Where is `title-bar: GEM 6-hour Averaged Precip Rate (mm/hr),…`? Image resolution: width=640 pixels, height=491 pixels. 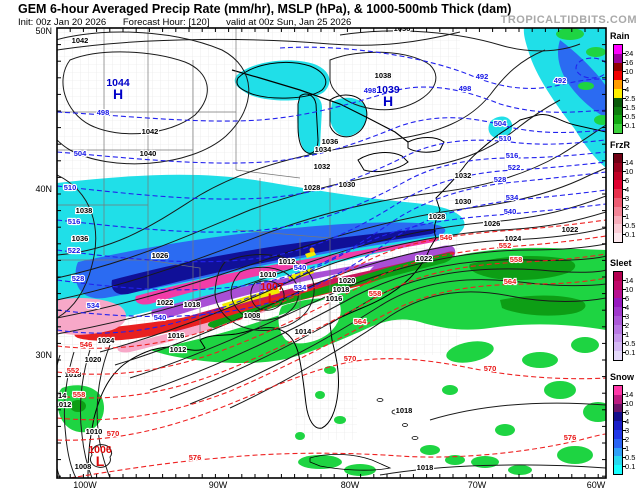
title-bar: GEM 6-hour Averaged Precip Rate (mm/hr),… is located at coordinates (320, 14).